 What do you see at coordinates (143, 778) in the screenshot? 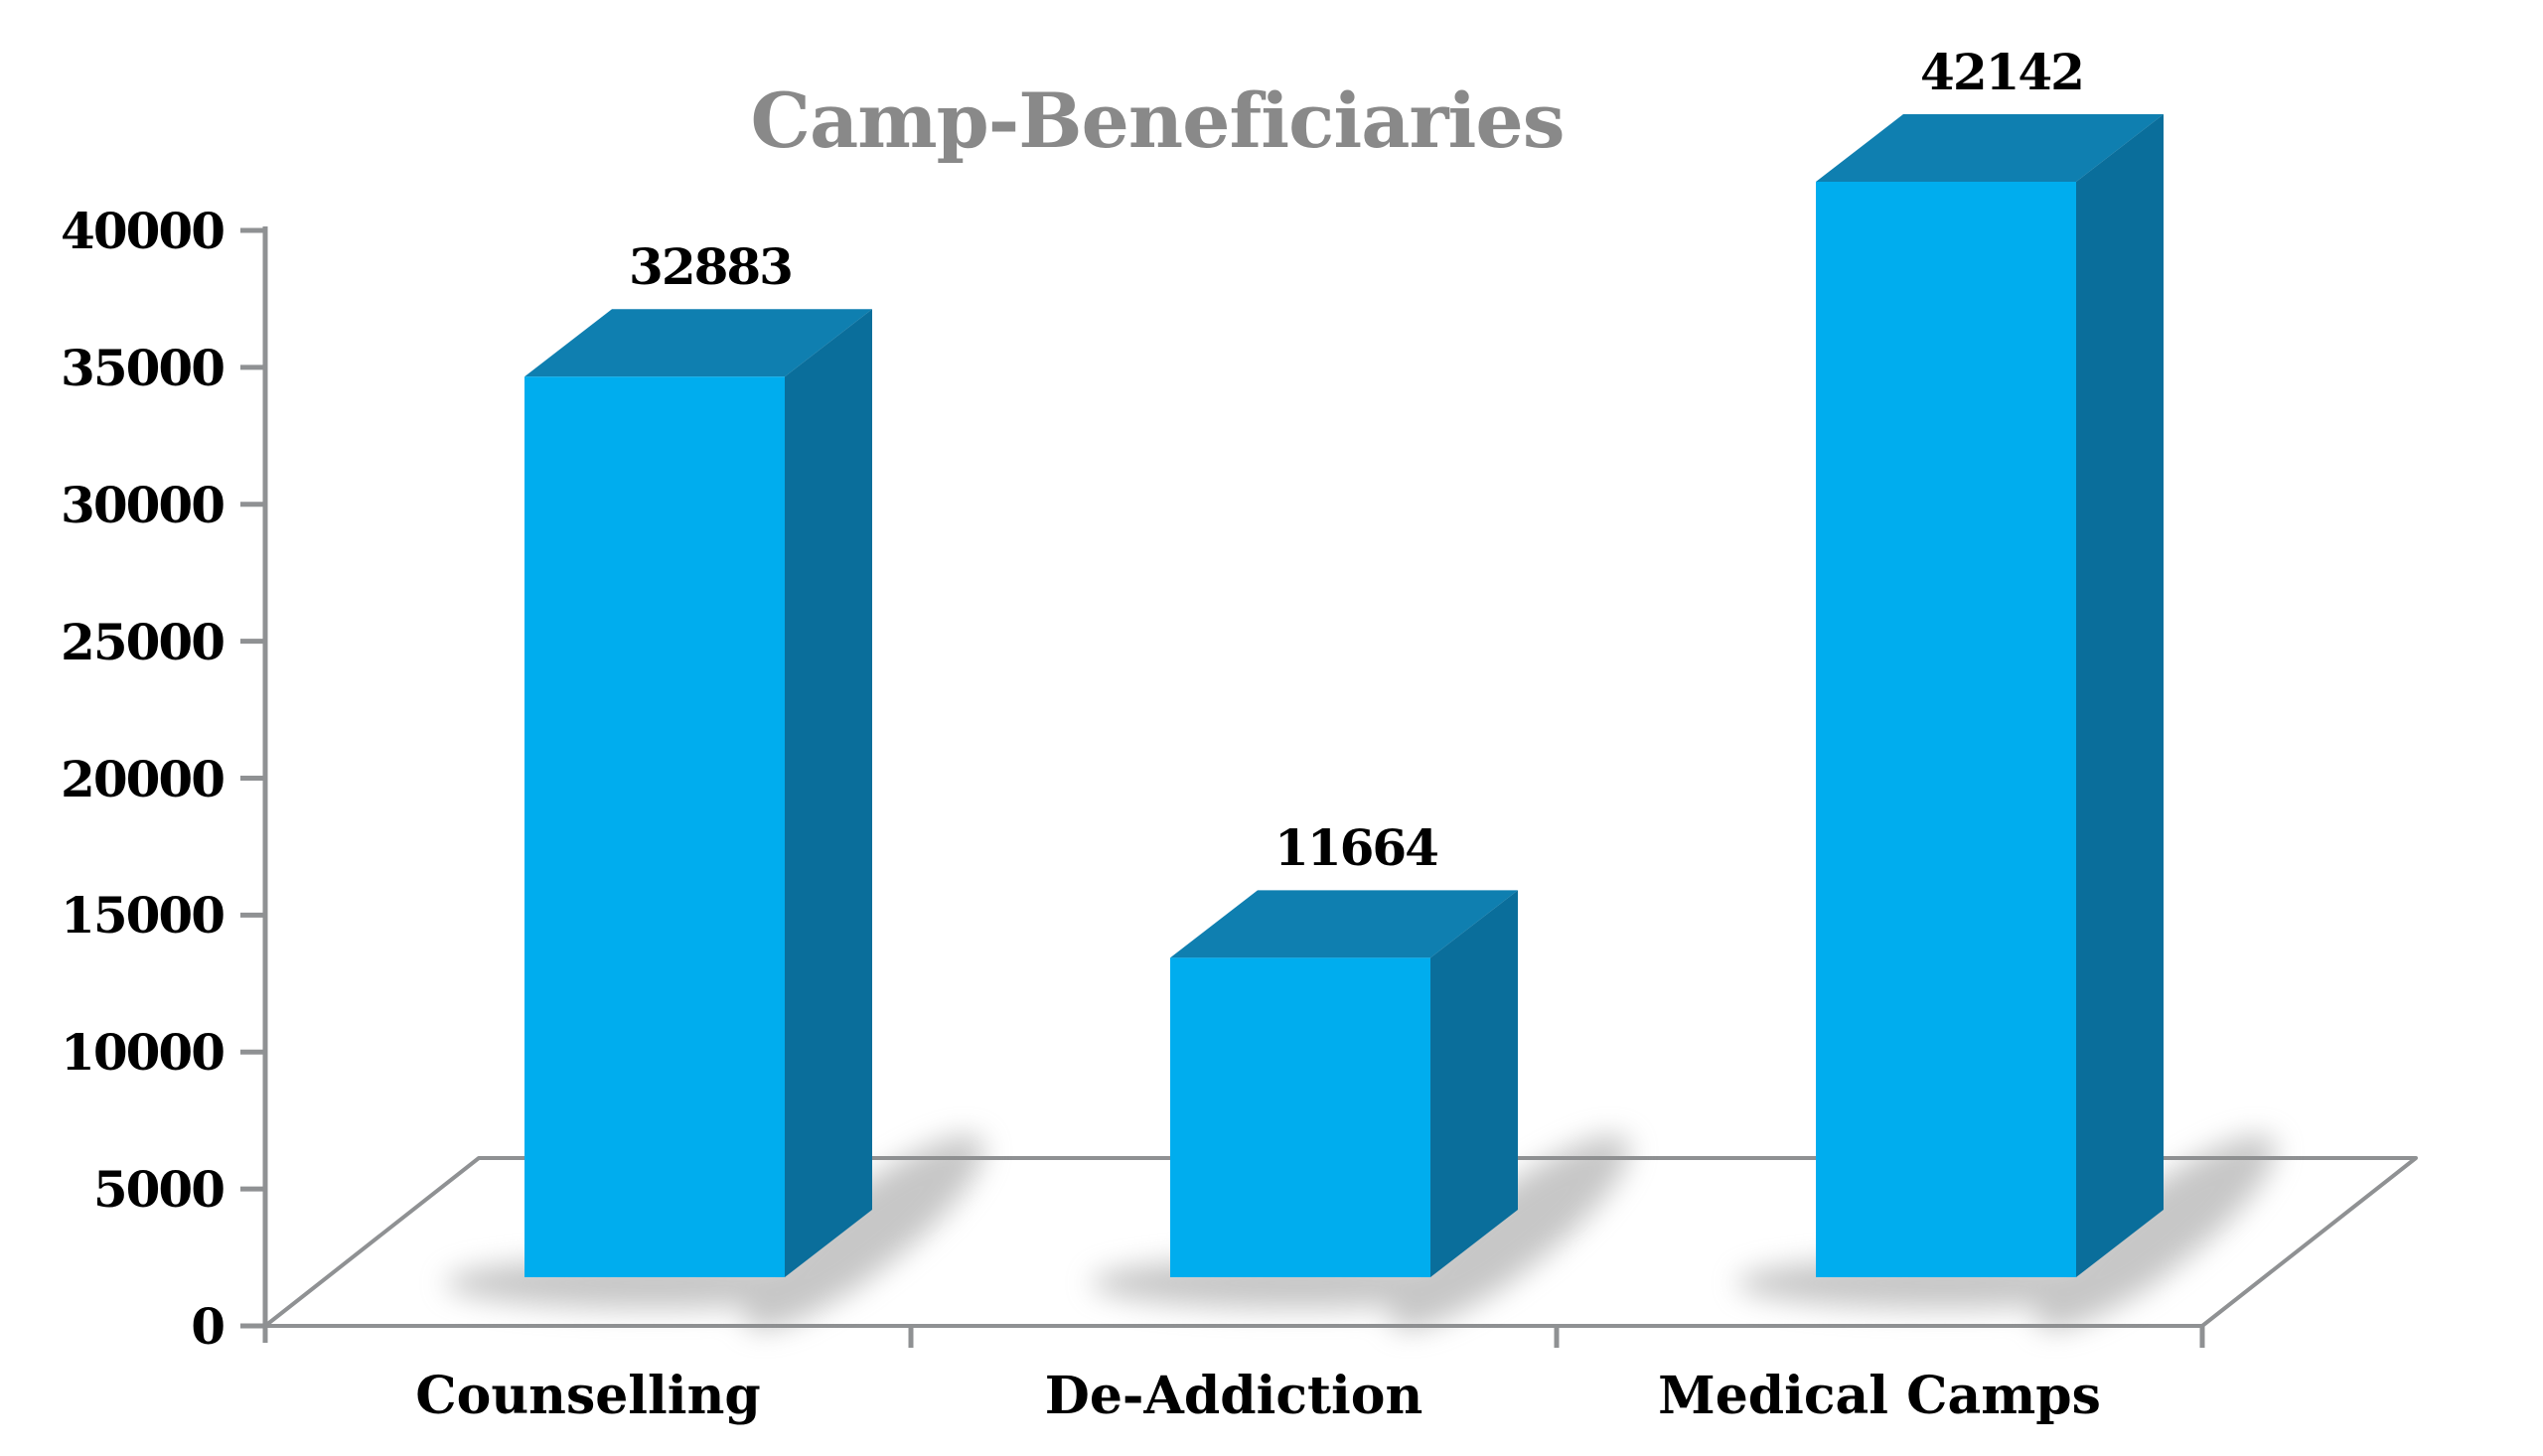
I see `y-tick-label: 20000` at bounding box center [143, 778].